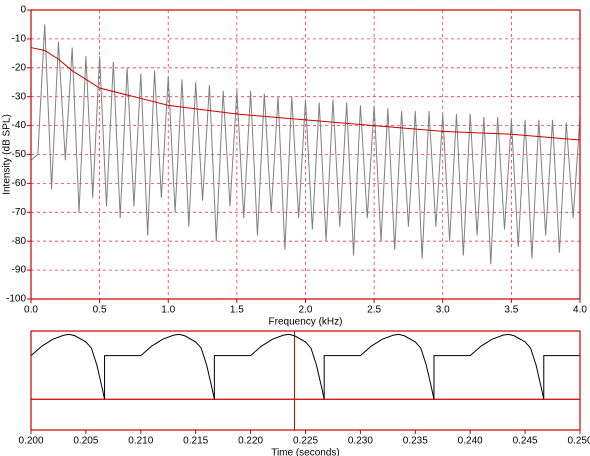  What do you see at coordinates (305, 366) in the screenshot?
I see `series-line` at bounding box center [305, 366].